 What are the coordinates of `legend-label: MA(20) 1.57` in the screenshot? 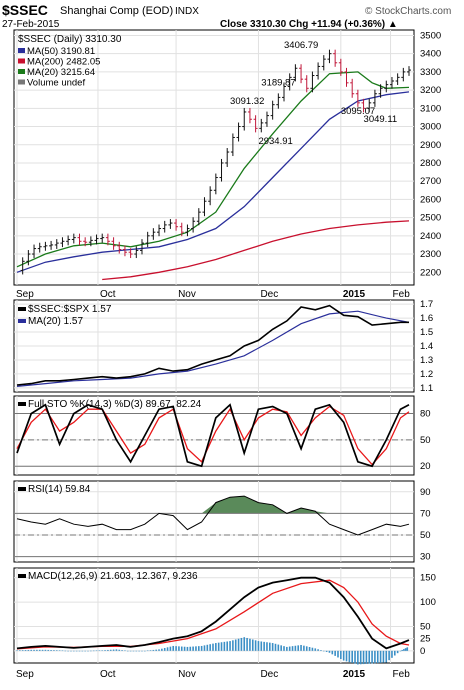 It's located at (55, 321).